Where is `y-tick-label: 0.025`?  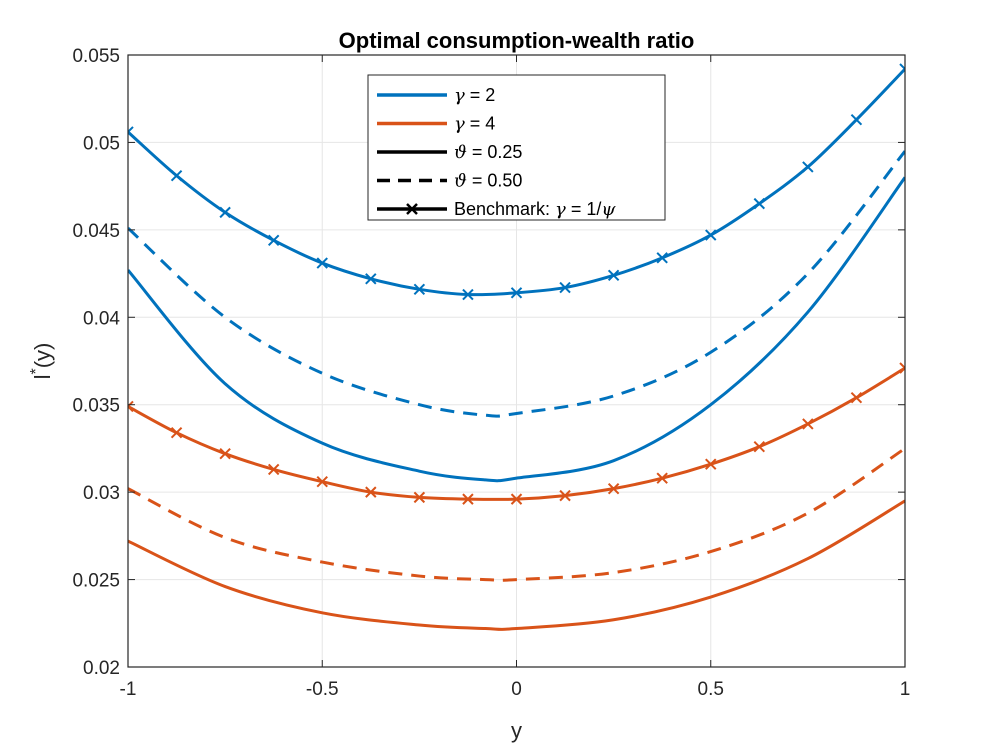 y-tick-label: 0.025 is located at coordinates (96, 581).